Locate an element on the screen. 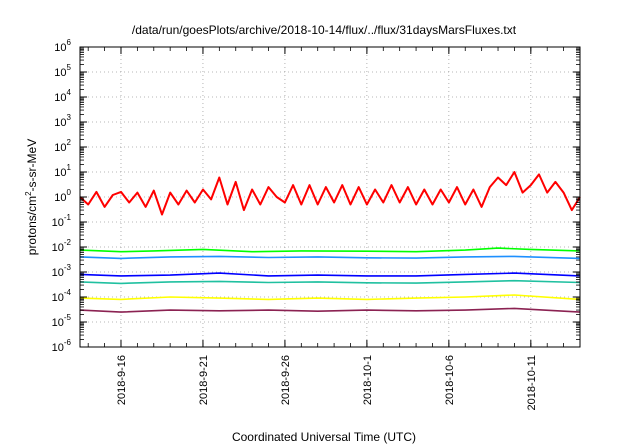 This screenshot has width=640, height=448. y-tick-exponent: 4 is located at coordinates (69, 92).